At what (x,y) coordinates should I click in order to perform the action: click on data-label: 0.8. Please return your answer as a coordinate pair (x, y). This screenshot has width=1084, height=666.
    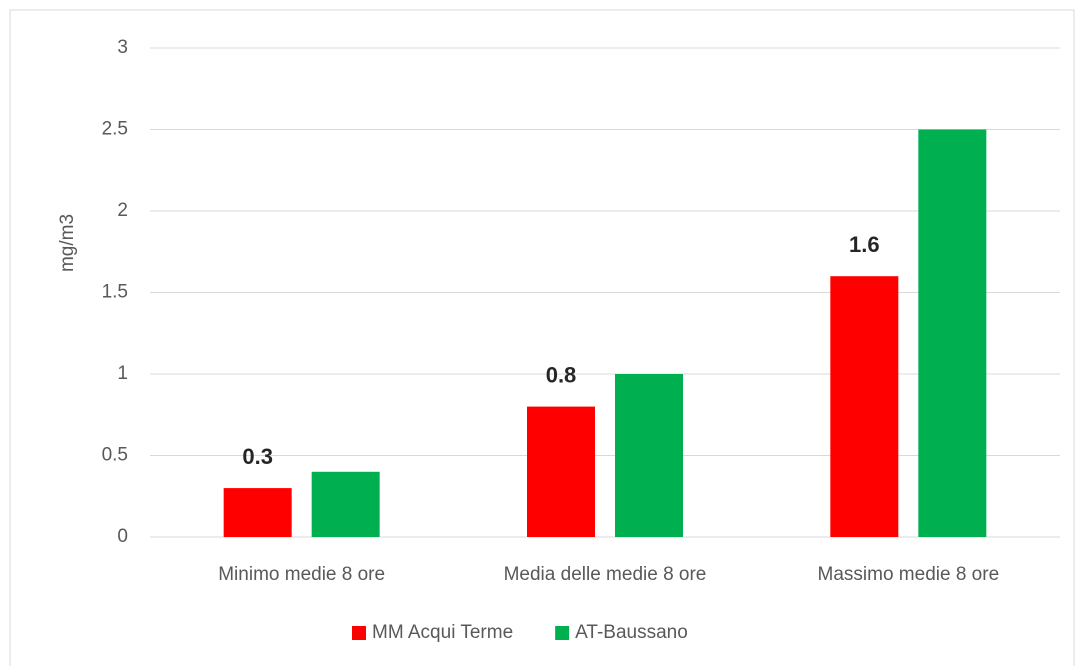
    Looking at the image, I should click on (561, 374).